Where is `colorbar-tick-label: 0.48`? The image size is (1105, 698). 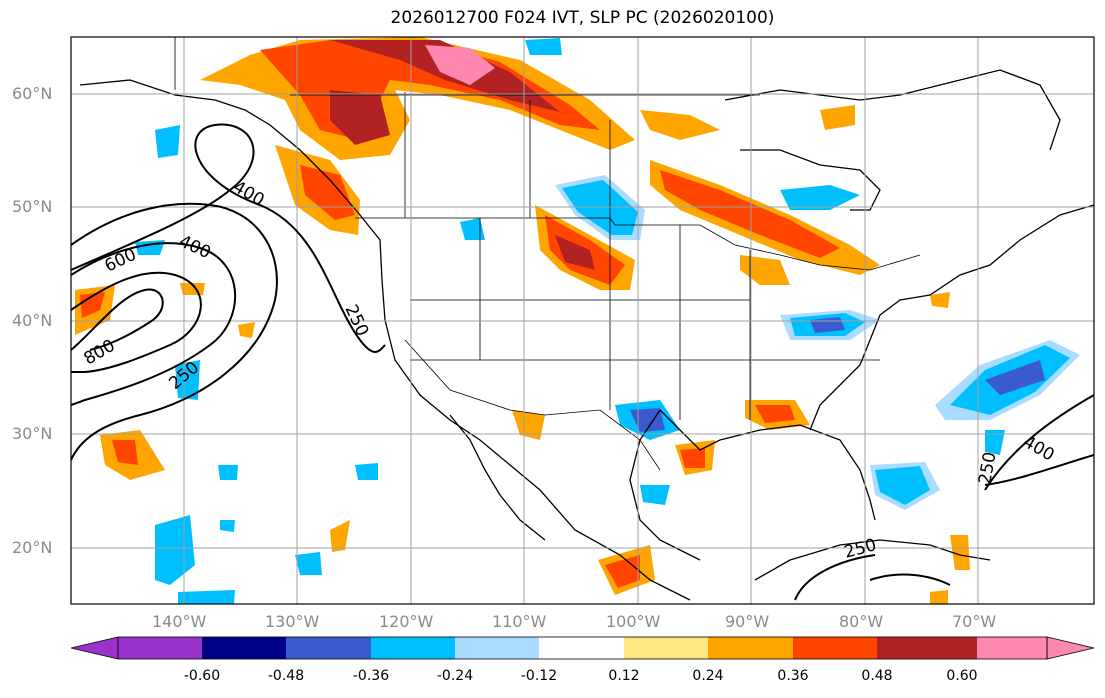
colorbar-tick-label: 0.48 is located at coordinates (877, 676).